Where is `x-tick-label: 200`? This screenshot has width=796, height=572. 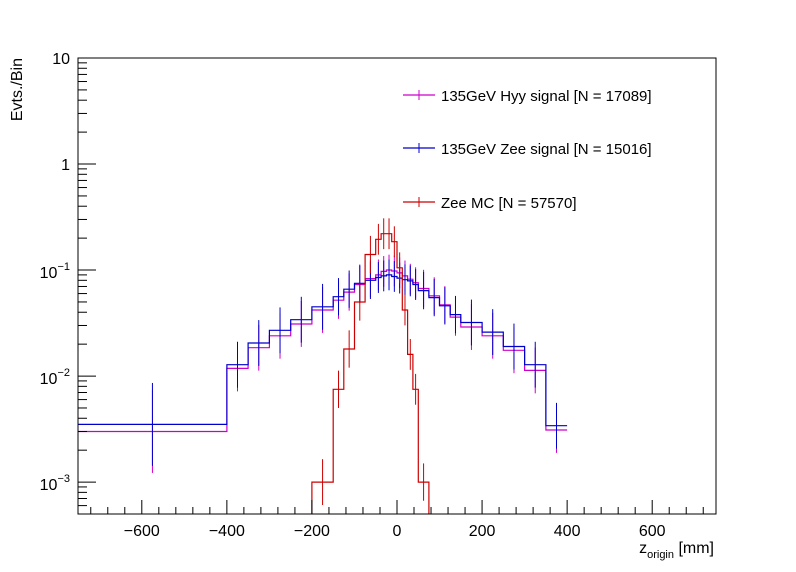
x-tick-label: 200 is located at coordinates (482, 531).